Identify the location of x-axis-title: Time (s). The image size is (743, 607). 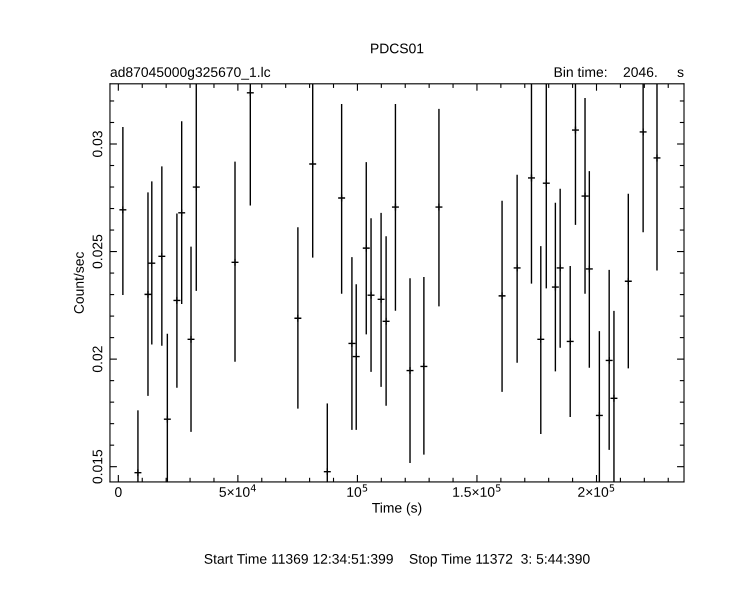
(397, 509).